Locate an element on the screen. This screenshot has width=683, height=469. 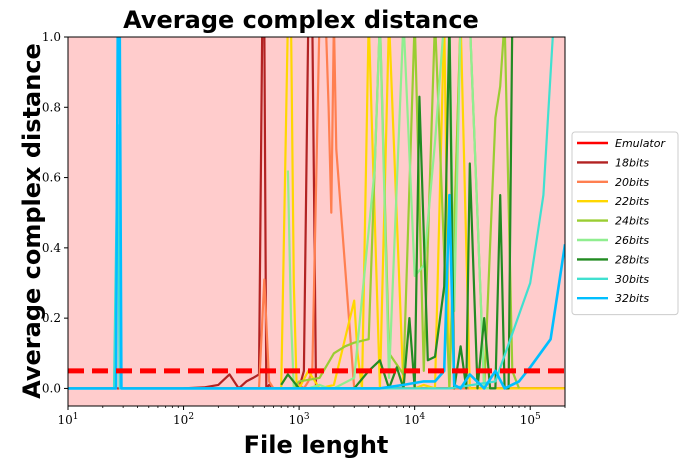
x-tick-label: 10² is located at coordinates (183, 419).